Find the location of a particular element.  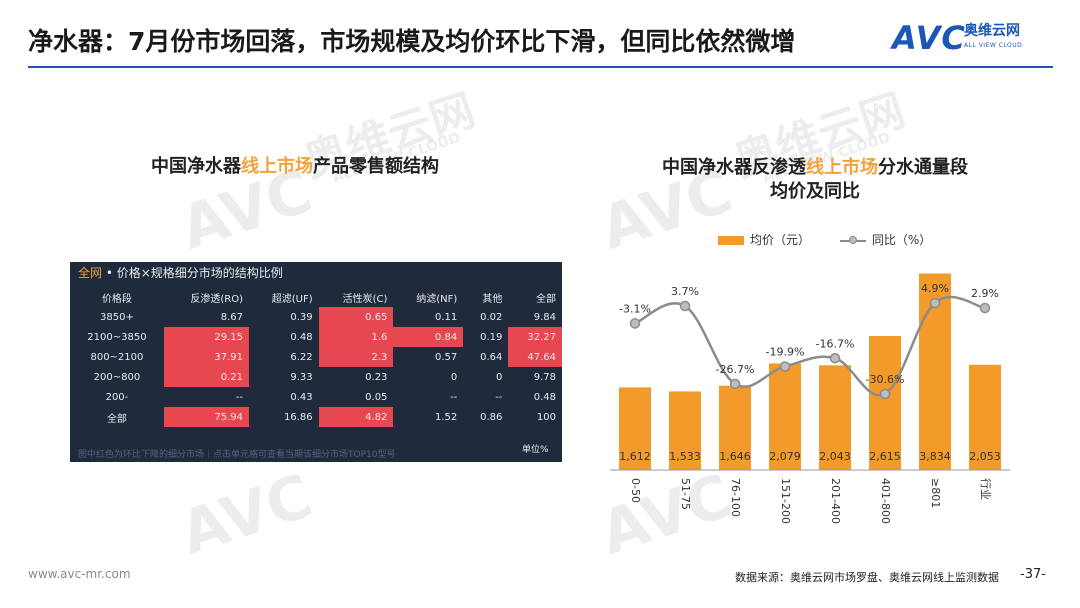

panel-header: 全网 • 价格×规格细分市场的结构比例 is located at coordinates (180, 272).